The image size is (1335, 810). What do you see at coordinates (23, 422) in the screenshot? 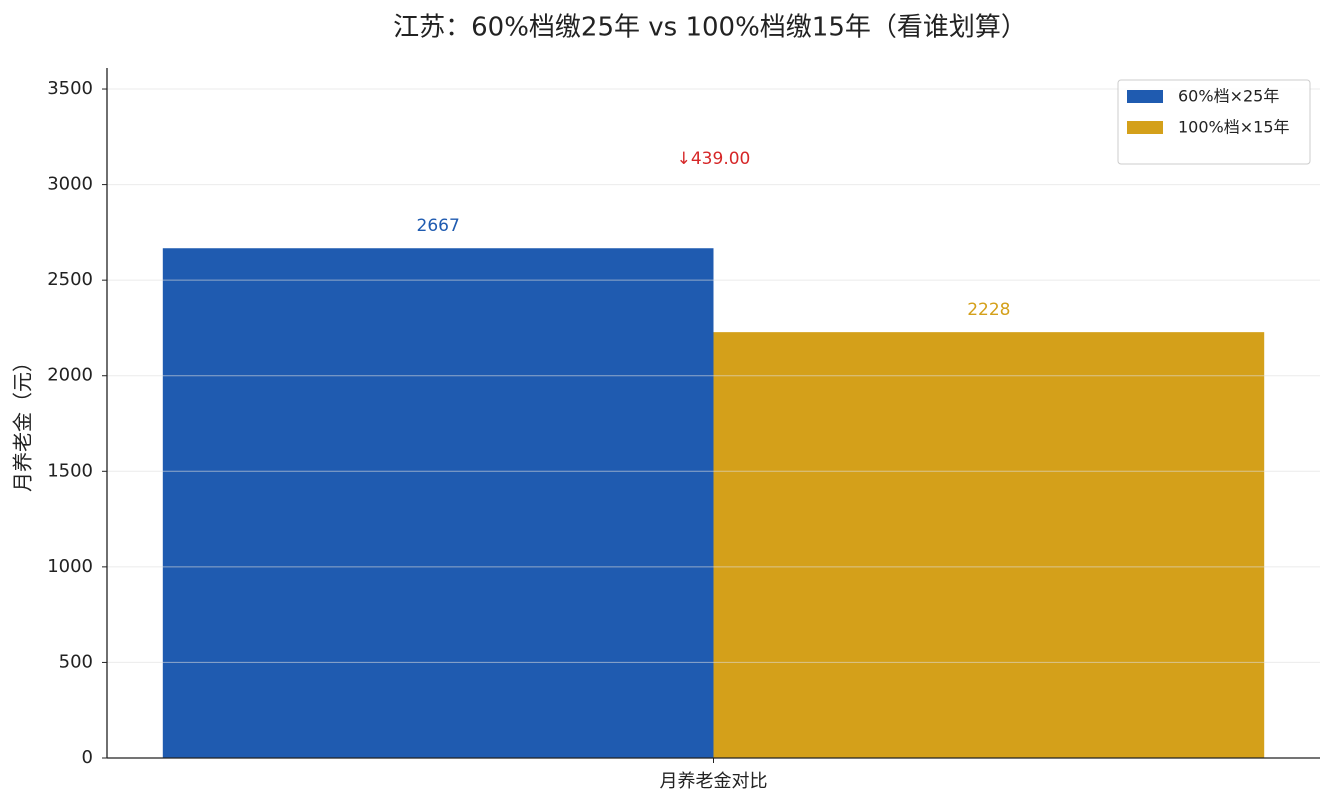
I see `y-axis-label: 月养老金（元）` at bounding box center [23, 422].